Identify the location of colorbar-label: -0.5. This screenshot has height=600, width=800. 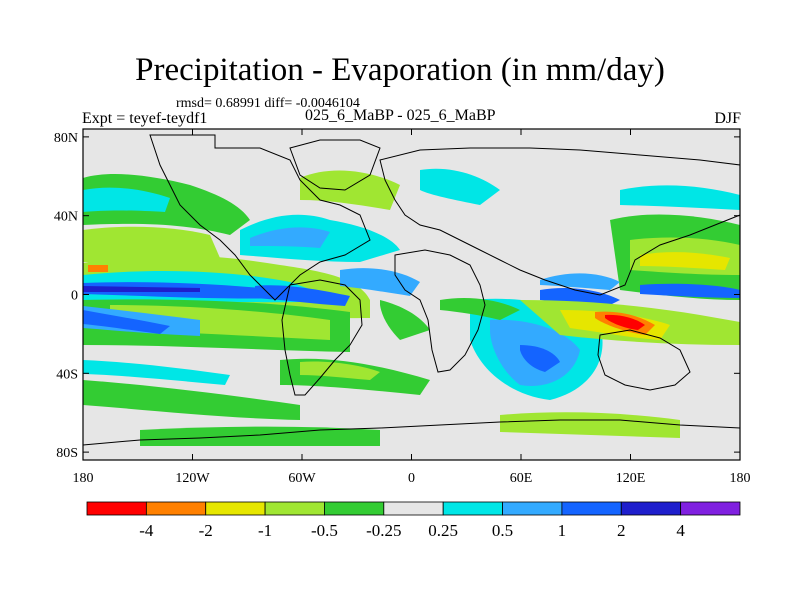
(324, 530).